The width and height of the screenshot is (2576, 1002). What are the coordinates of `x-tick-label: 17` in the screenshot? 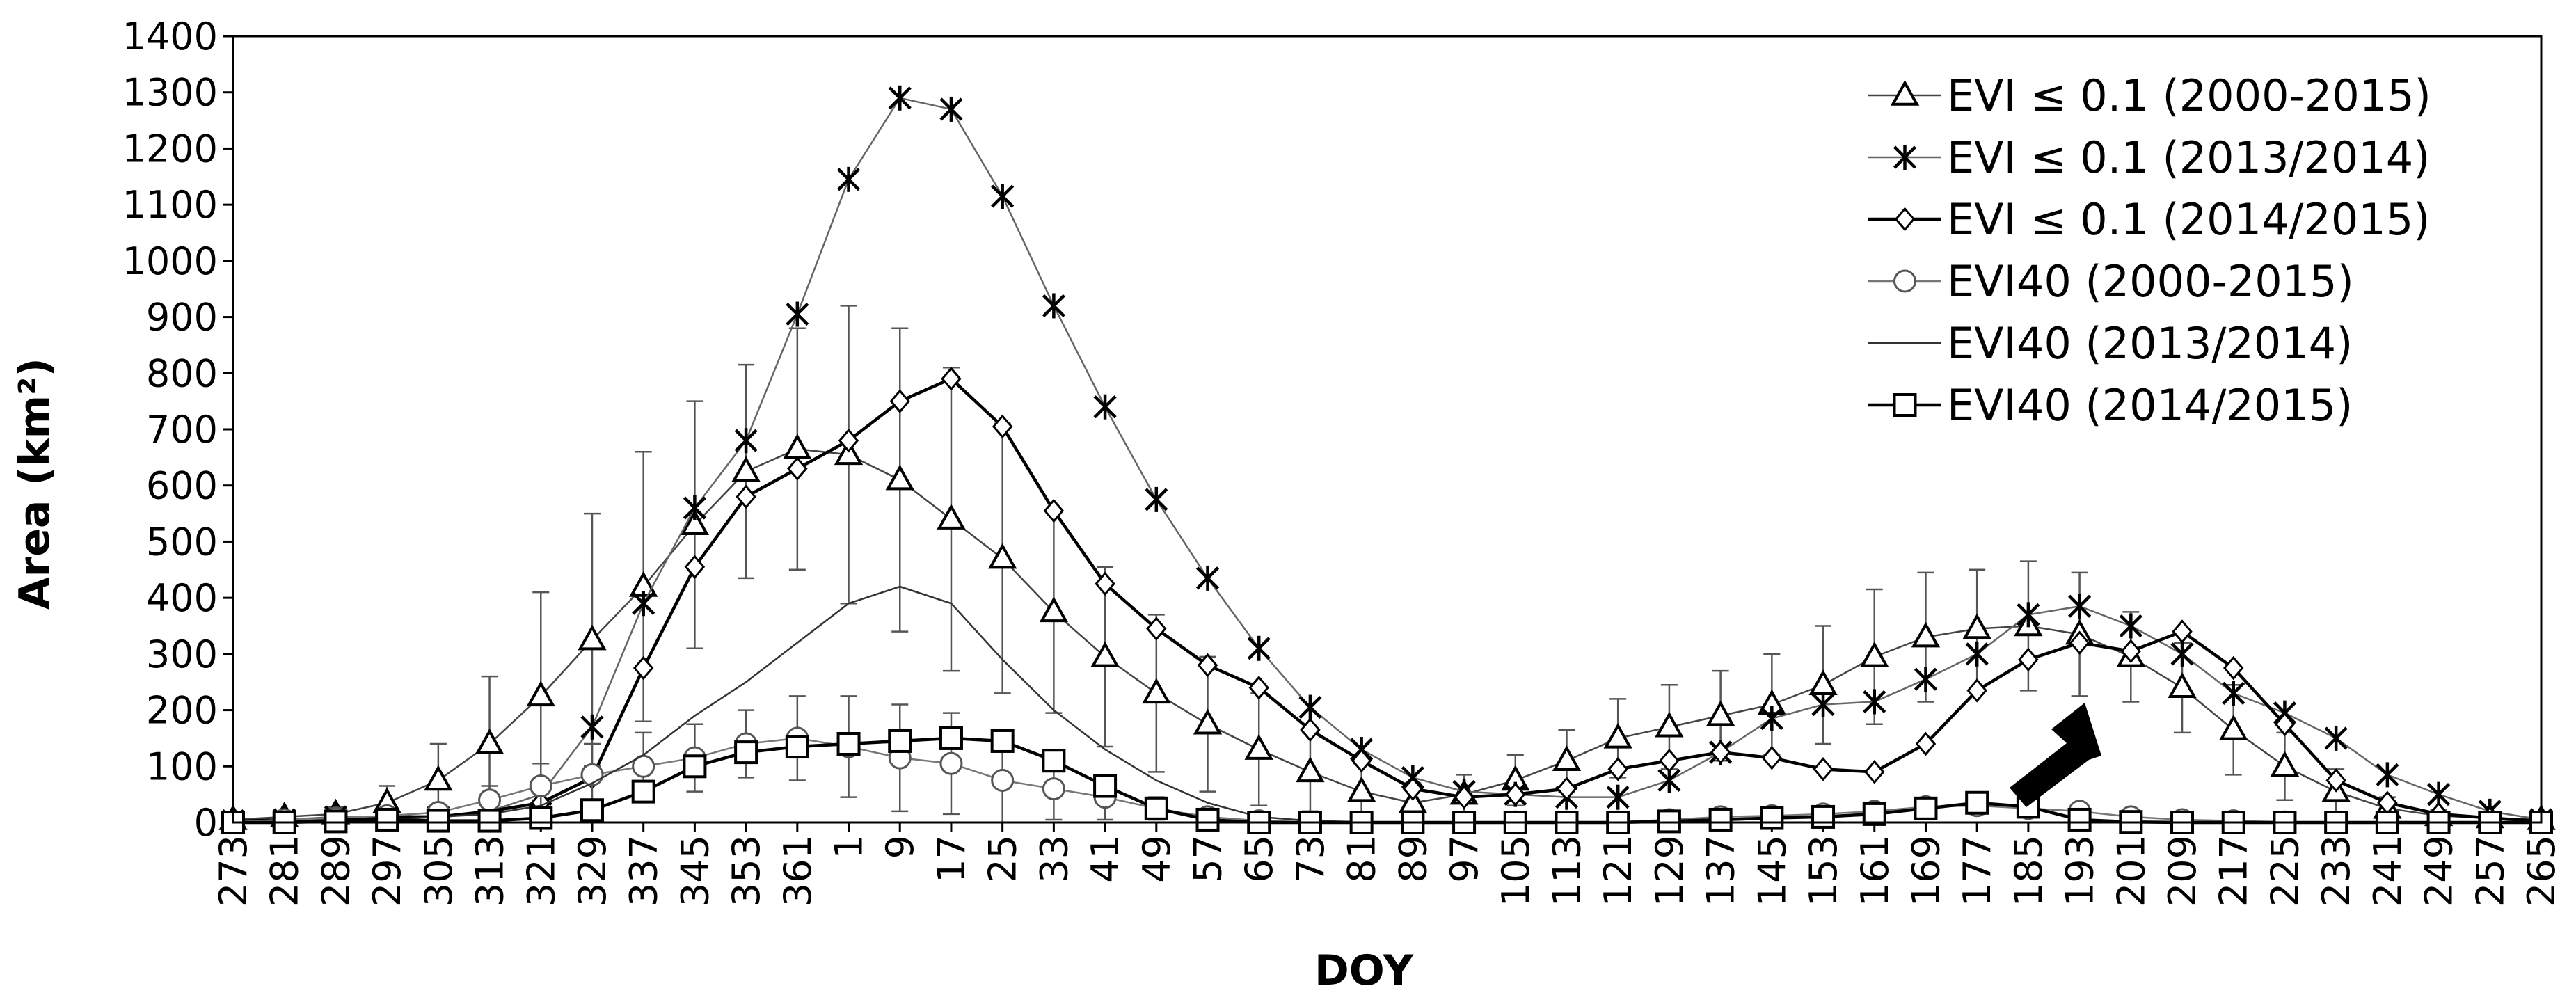 It's located at (951, 859).